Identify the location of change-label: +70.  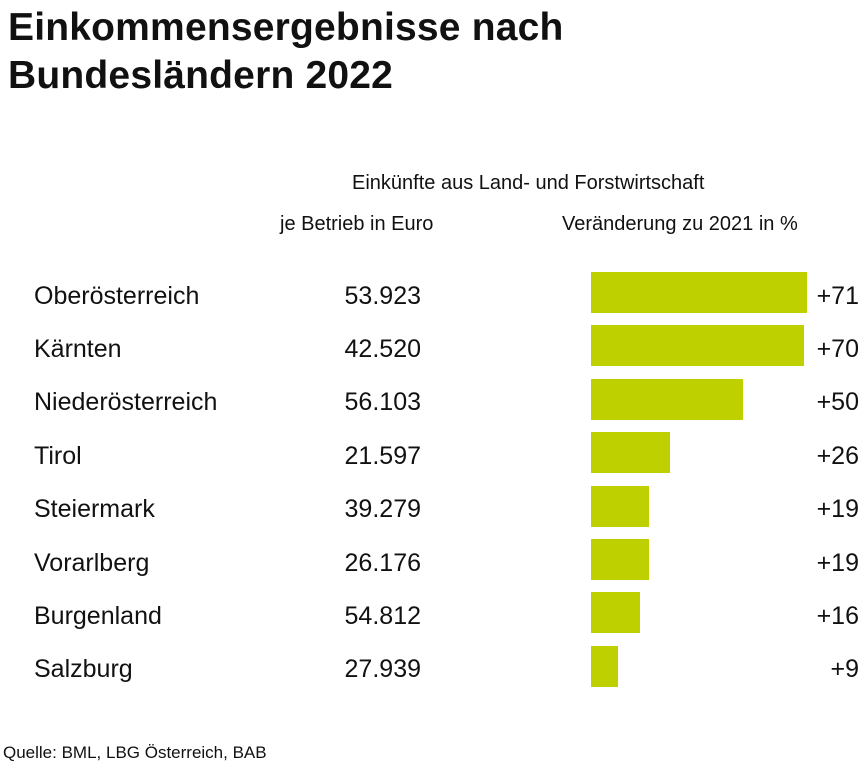
(837, 348).